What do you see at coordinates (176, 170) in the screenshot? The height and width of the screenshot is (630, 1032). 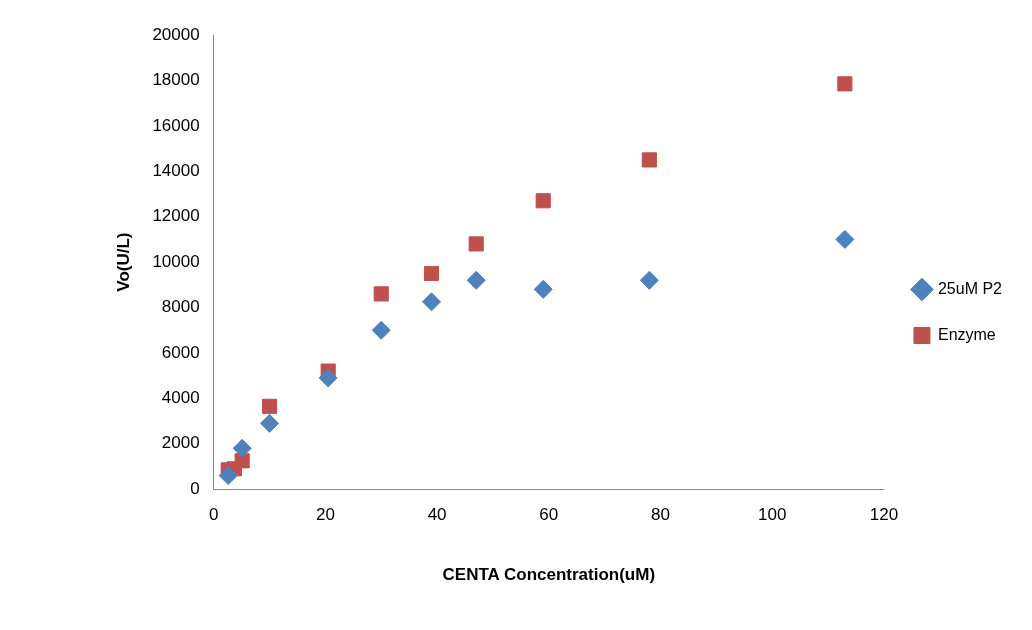 I see `y-tick-label: 14000` at bounding box center [176, 170].